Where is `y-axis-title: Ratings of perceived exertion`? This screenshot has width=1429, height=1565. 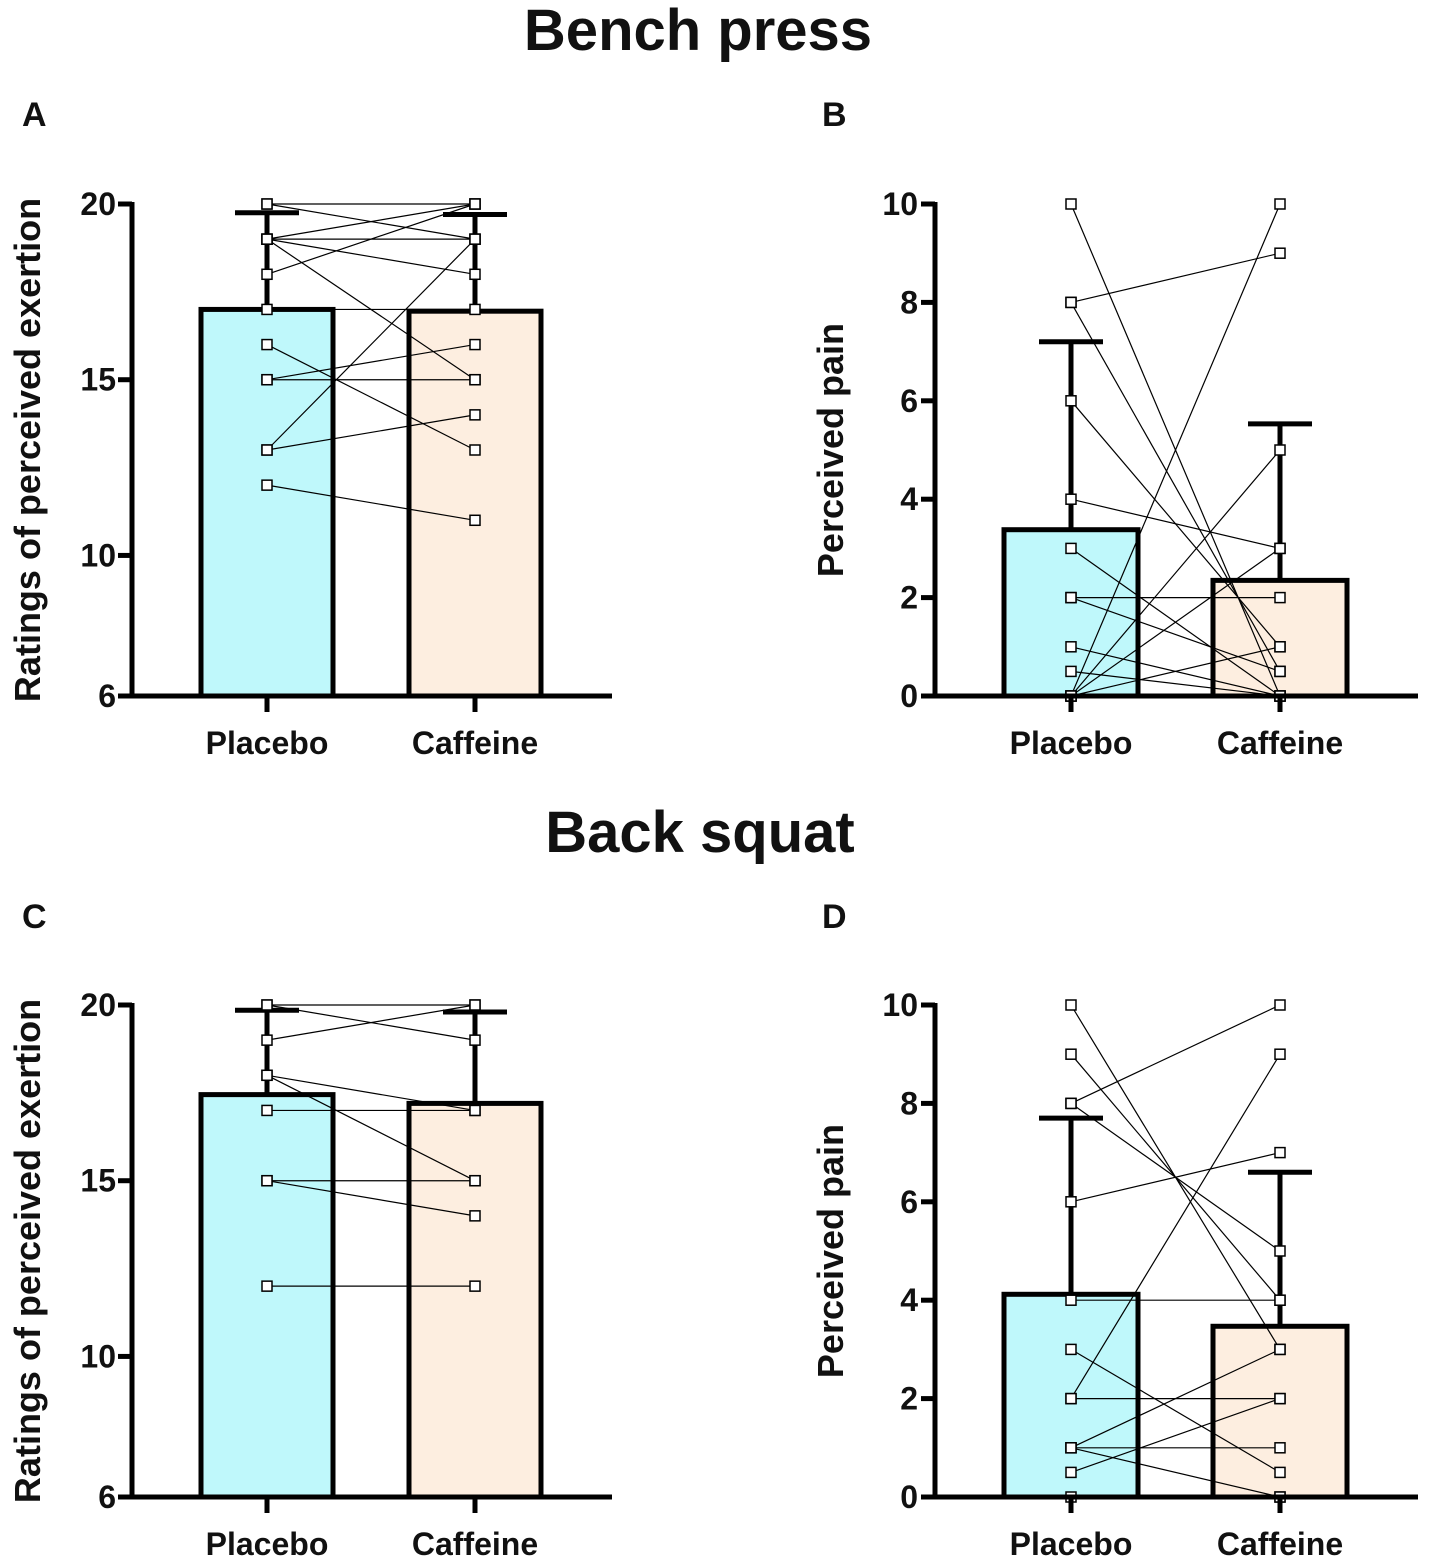 y-axis-title: Ratings of perceived exertion is located at coordinates (27, 1251).